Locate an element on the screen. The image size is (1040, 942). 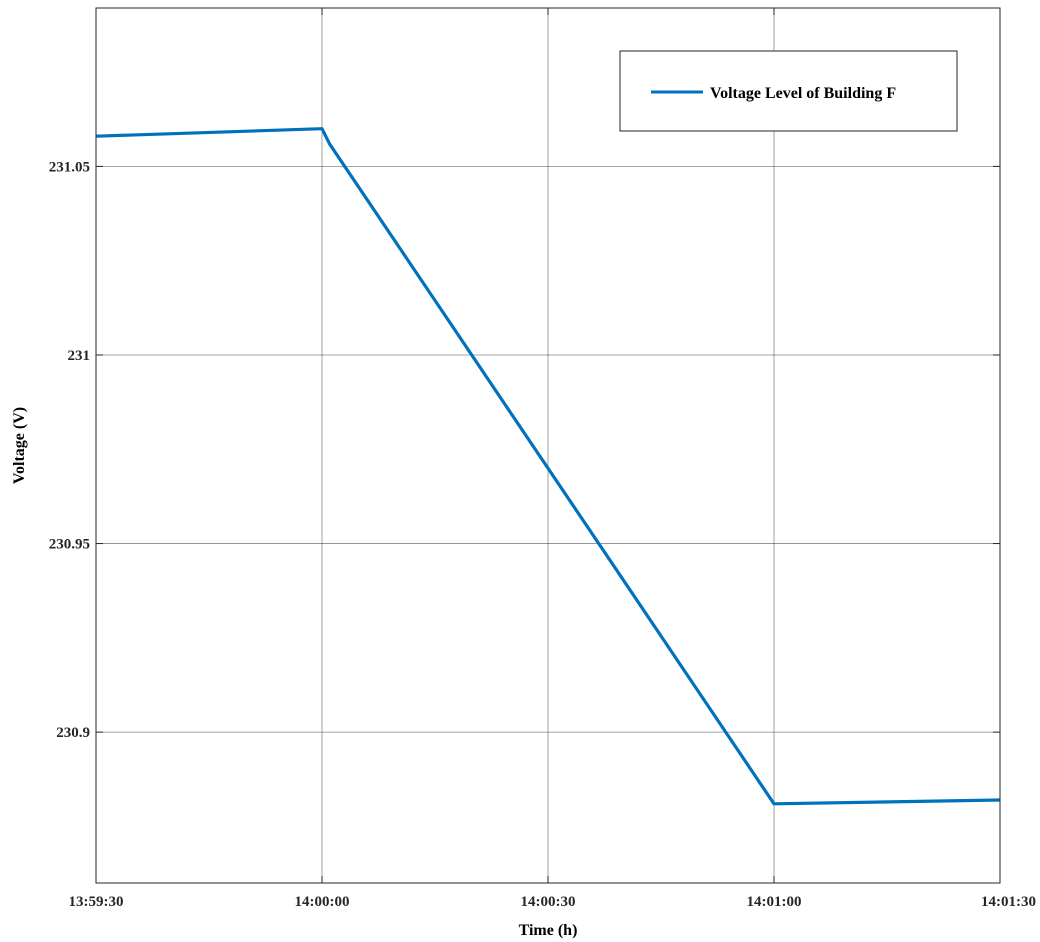
x-tick-label: 14:01:30 is located at coordinates (1008, 902).